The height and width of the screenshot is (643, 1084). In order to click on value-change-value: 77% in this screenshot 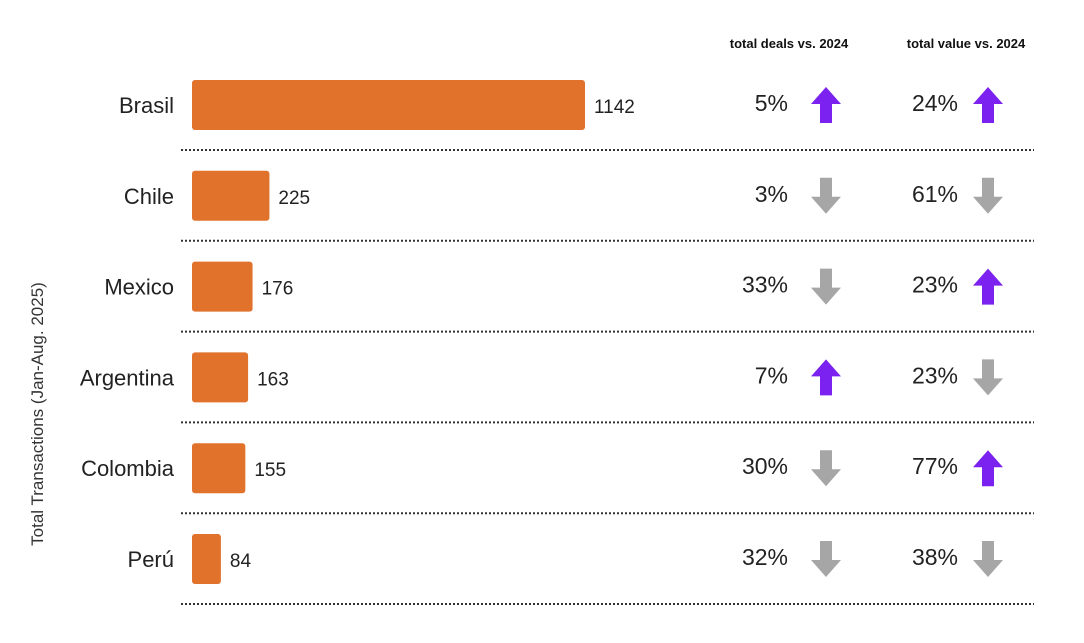, I will do `click(935, 466)`.